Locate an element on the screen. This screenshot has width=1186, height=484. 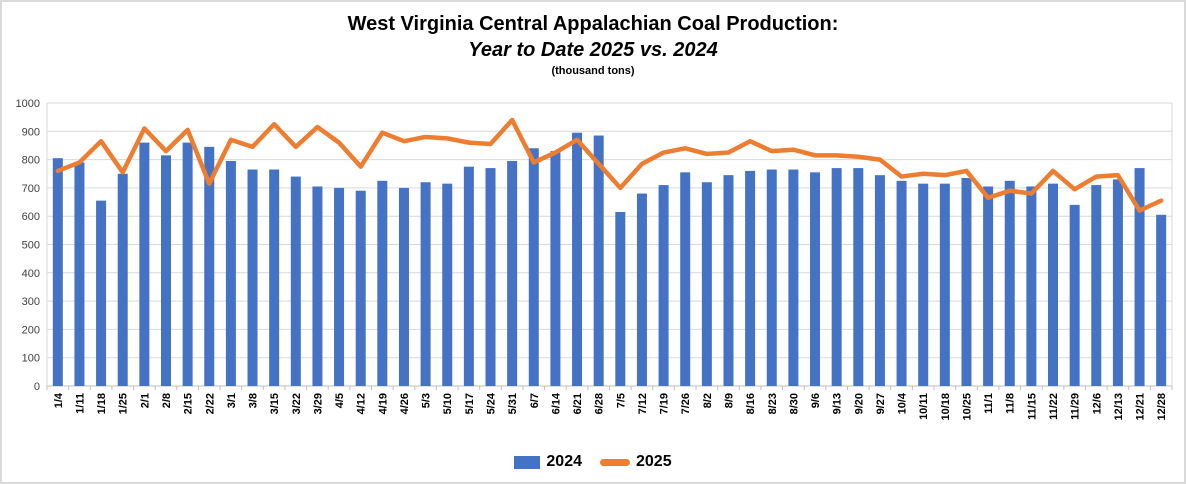
bar-2024-12/6 is located at coordinates (1096, 285).